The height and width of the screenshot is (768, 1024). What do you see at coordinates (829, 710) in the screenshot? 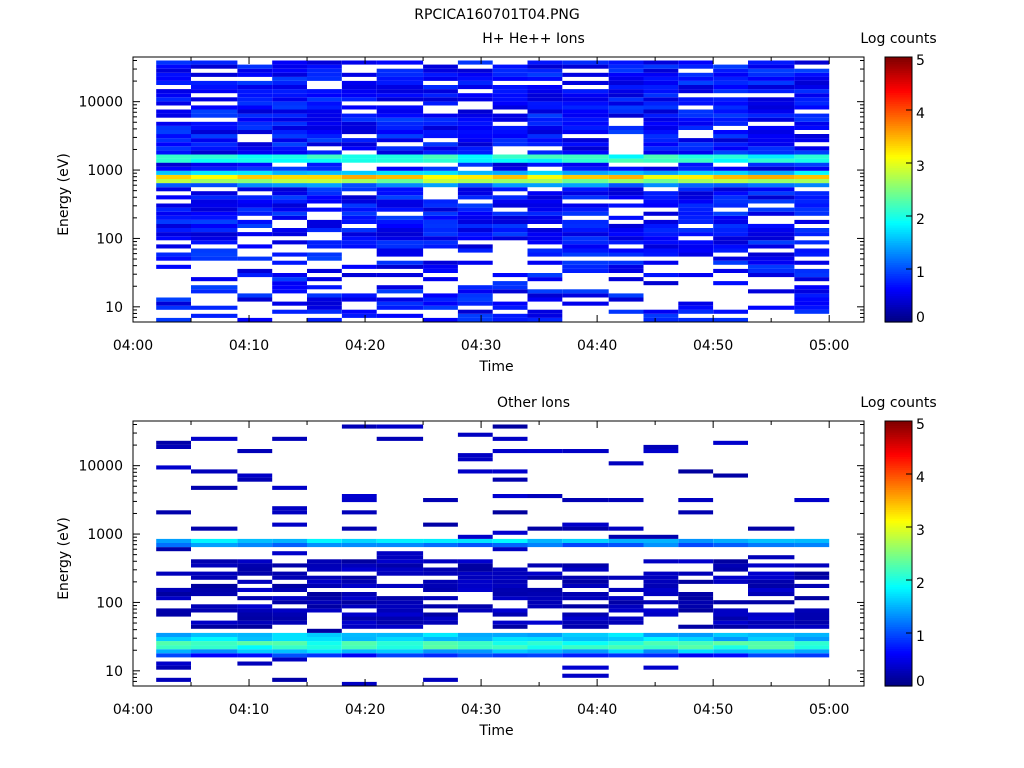
I see `x-tick-label: 05:00` at bounding box center [829, 710].